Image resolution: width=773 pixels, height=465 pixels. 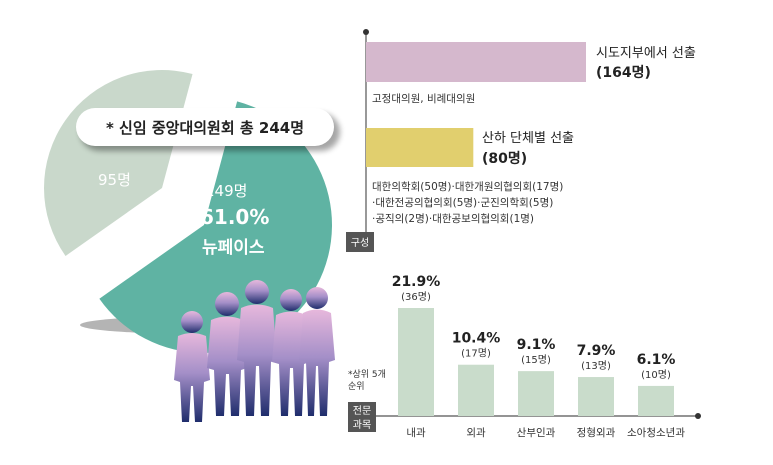 I want to click on pie-title-box, so click(x=205, y=127).